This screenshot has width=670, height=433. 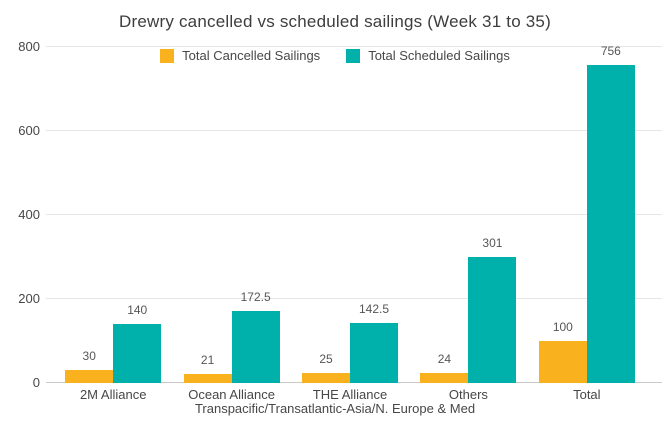 I want to click on bar-cancelled-1: 21, so click(x=207, y=368).